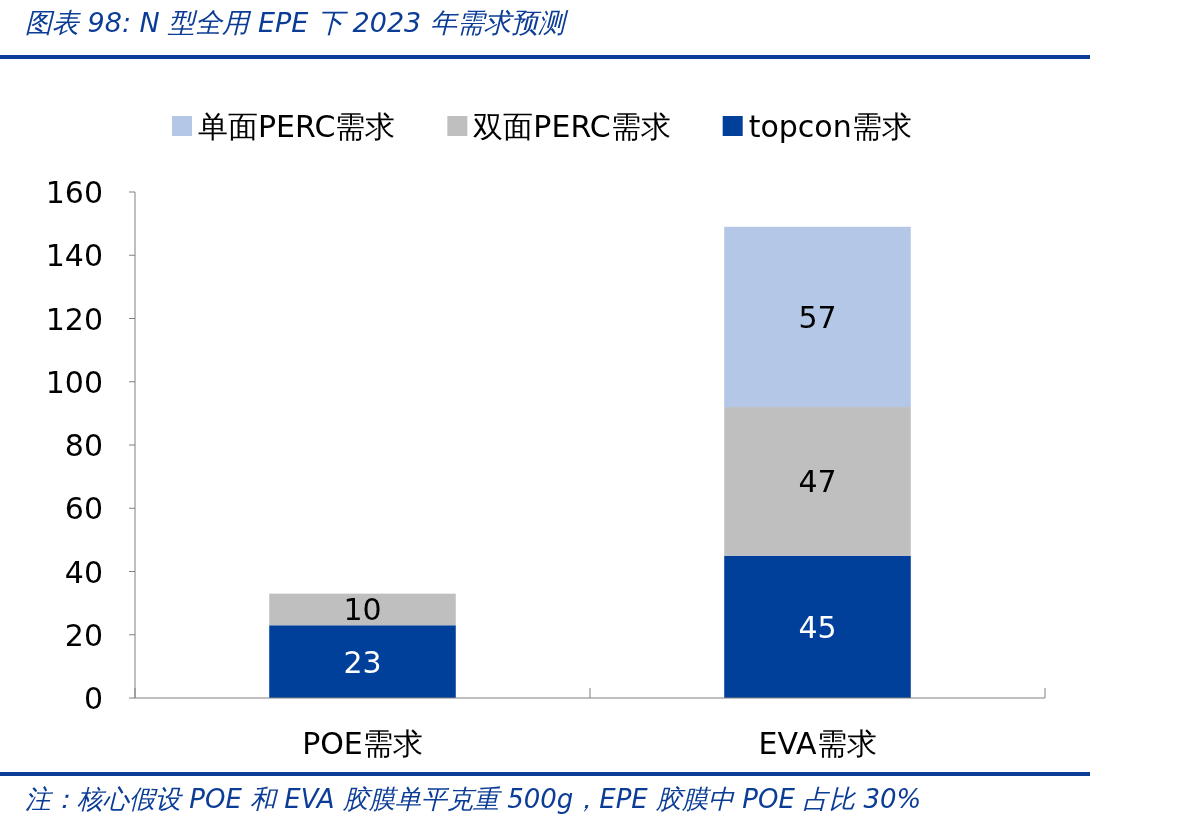  I want to click on legend-label: 双面PERC需求, so click(572, 126).